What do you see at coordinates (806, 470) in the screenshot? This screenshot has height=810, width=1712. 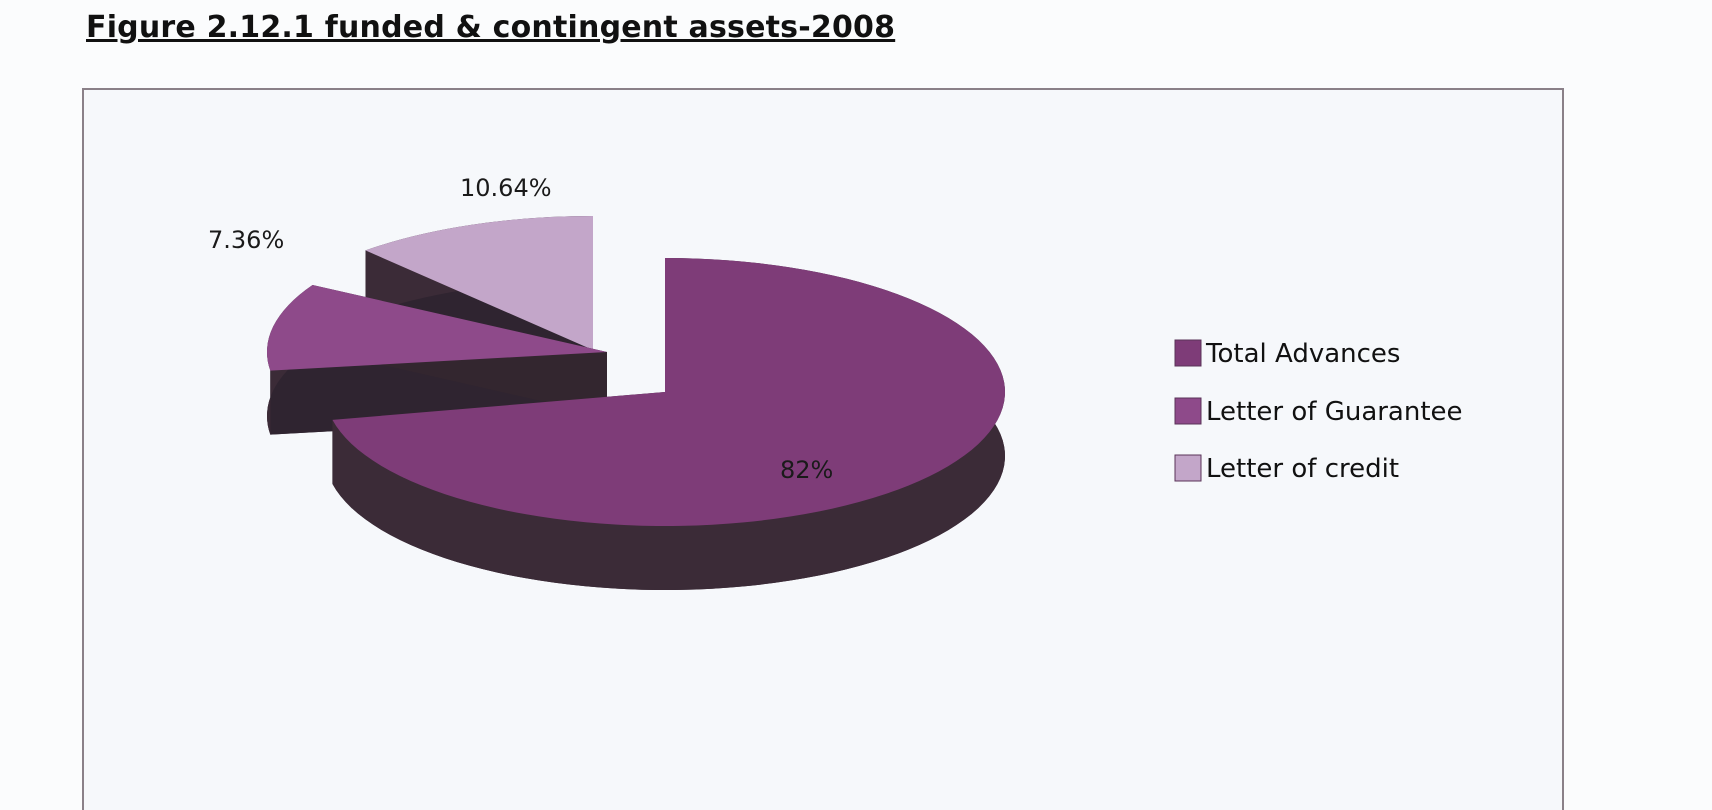 I see `data-label-total-advances: 82%` at bounding box center [806, 470].